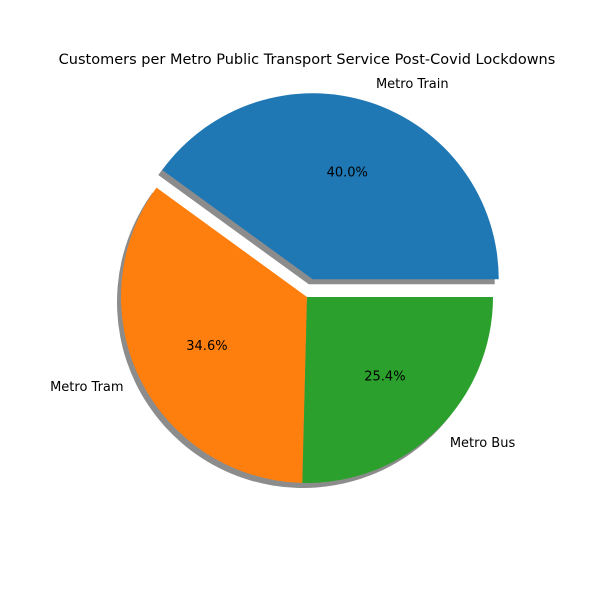 This screenshot has width=600, height=600. Describe the element at coordinates (347, 173) in the screenshot. I see `percent-label-metro-train: 40.0%` at that location.